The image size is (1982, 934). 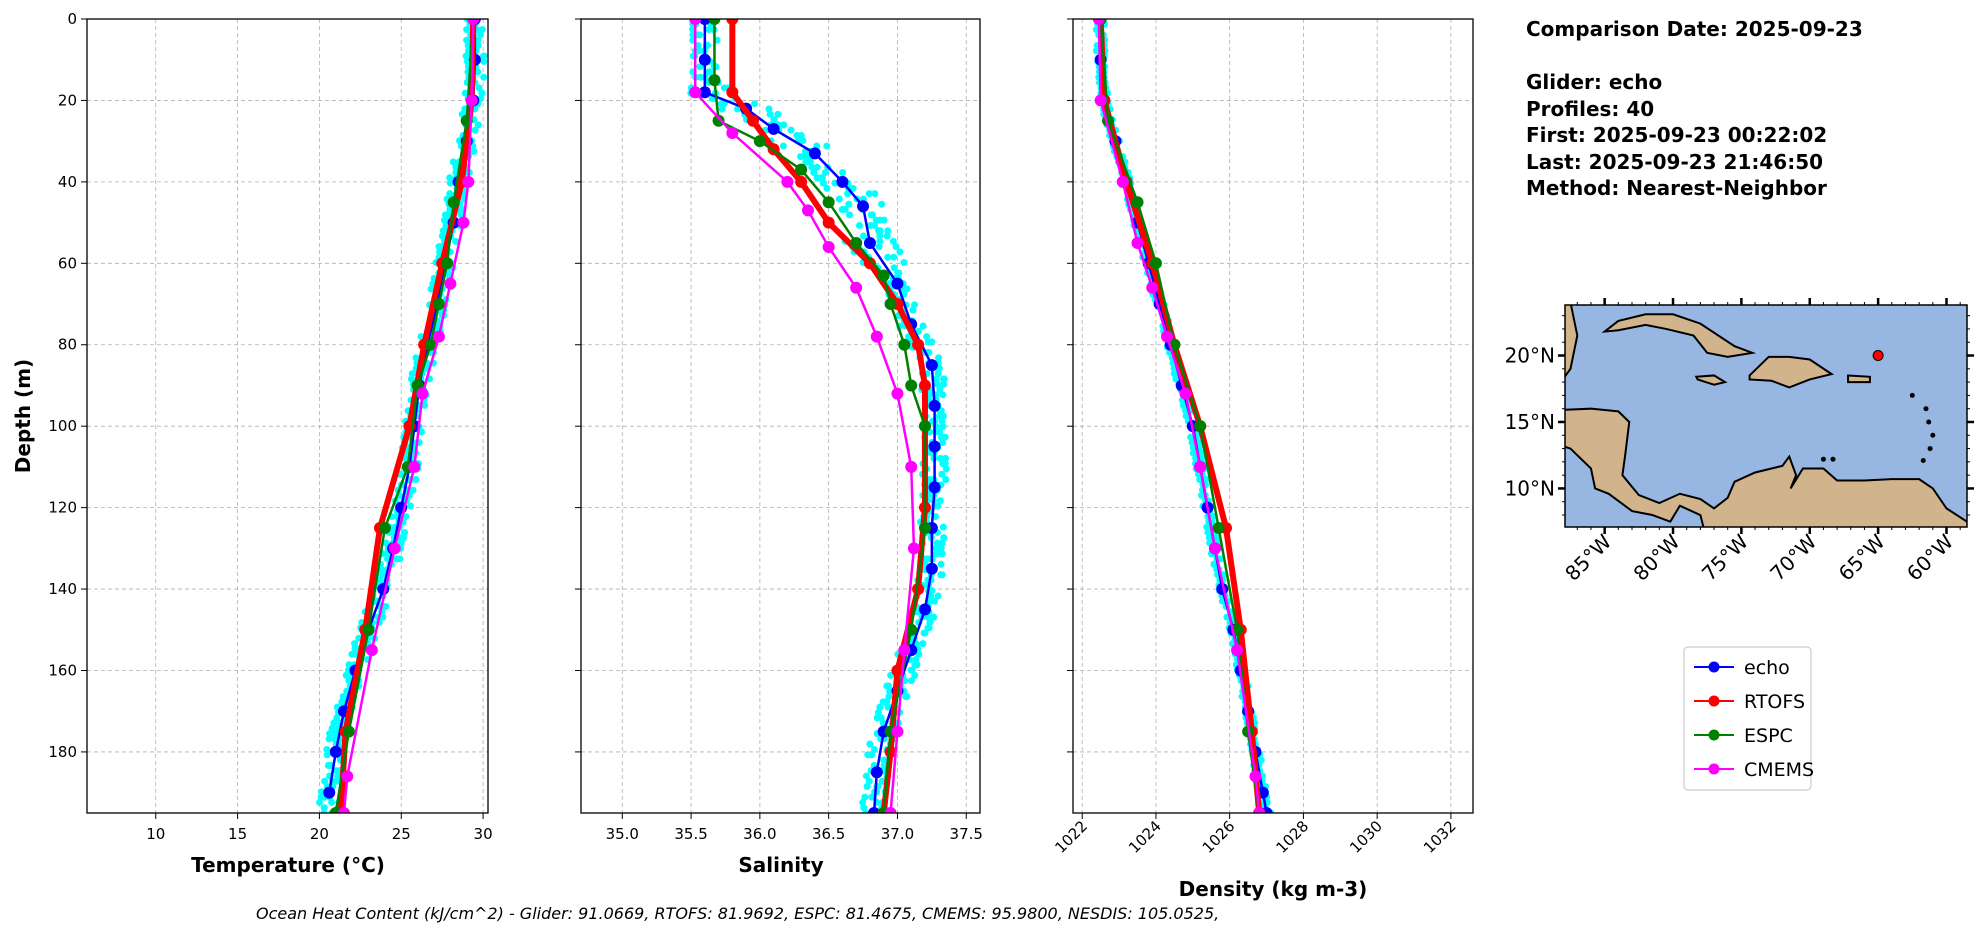 I want to click on glider-name: Glider: echo, so click(x=1594, y=82).